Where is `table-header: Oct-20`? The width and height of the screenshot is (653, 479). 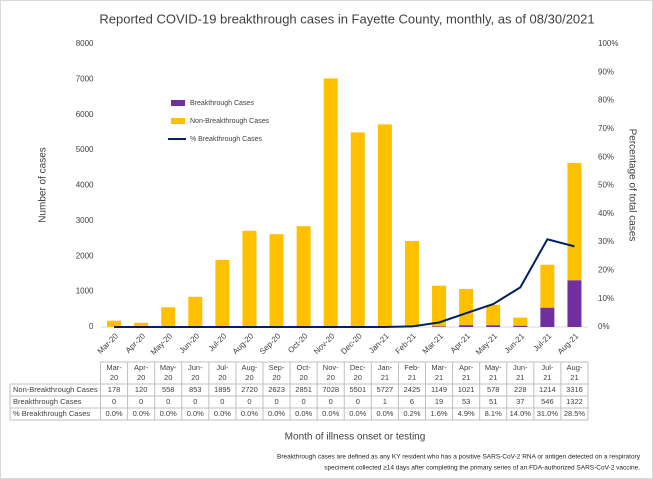 table-header: Oct-20 is located at coordinates (304, 372).